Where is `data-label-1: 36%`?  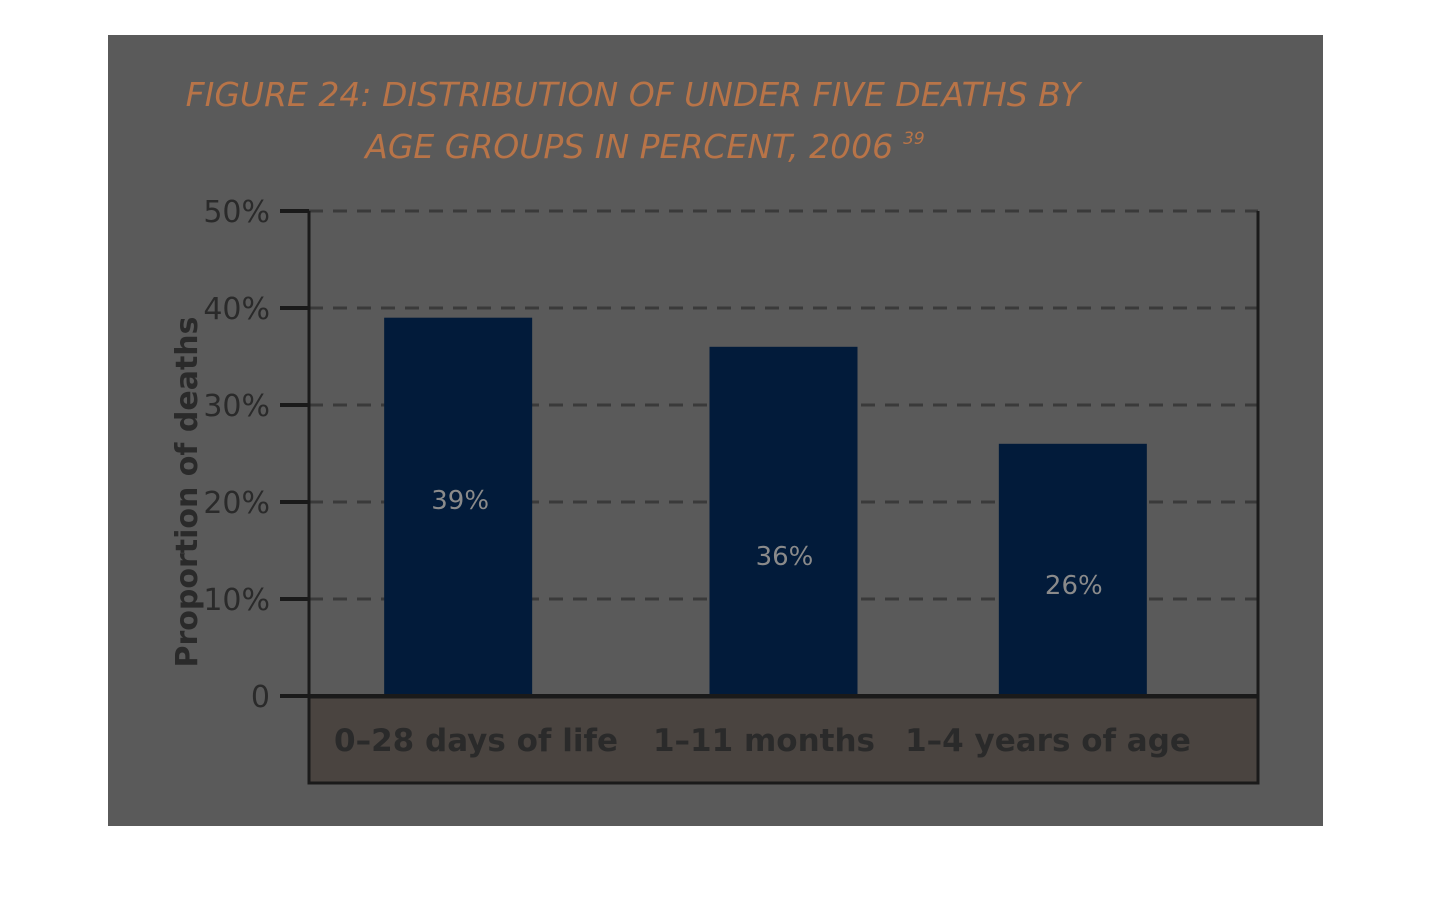
data-label-1: 36% is located at coordinates (785, 557).